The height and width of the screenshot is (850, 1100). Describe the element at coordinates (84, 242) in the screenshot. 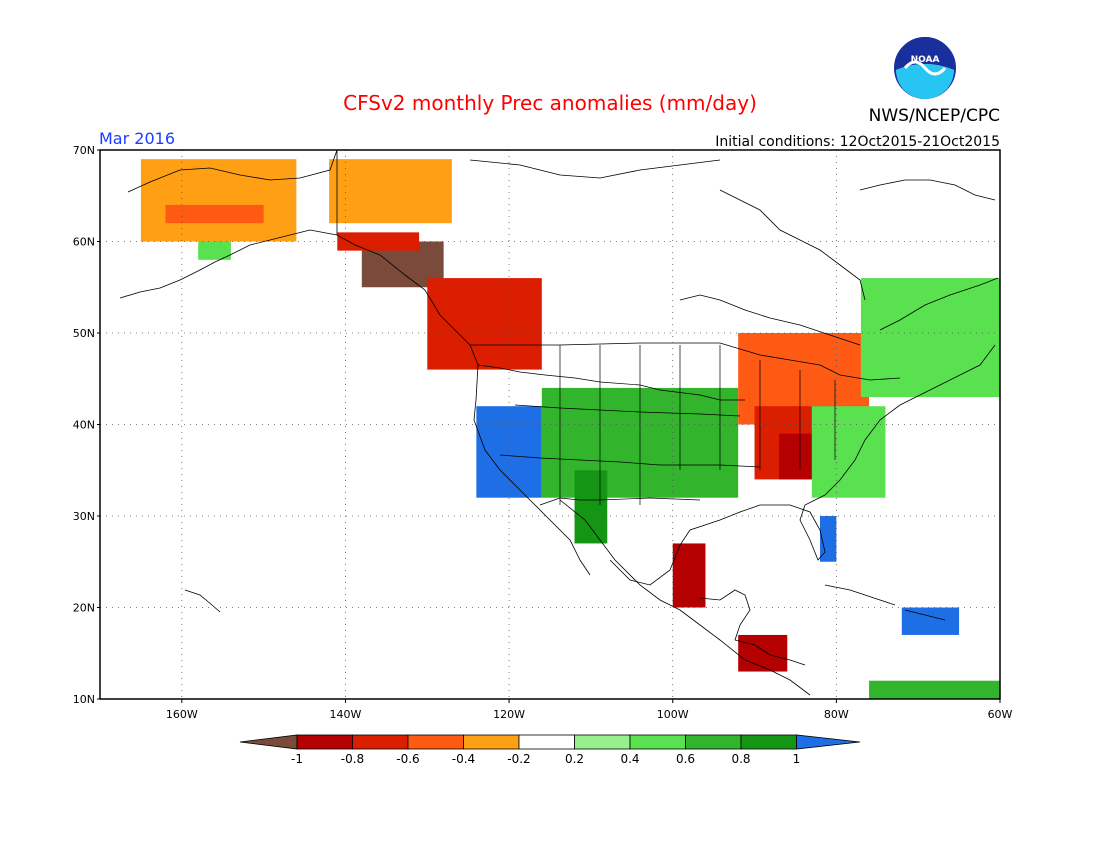

I see `lat-label: 60N` at that location.